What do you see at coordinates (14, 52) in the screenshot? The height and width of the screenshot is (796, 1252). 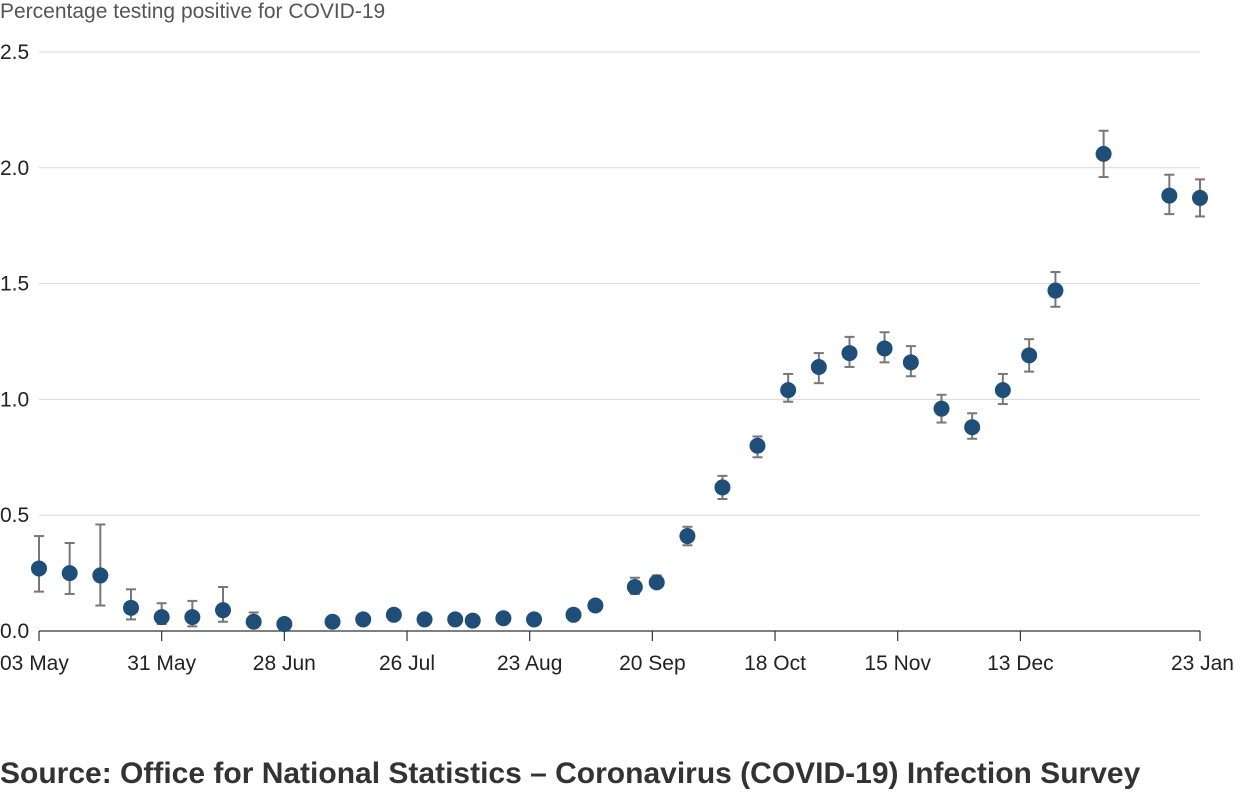 I see `y-tick-label: 2.5` at bounding box center [14, 52].